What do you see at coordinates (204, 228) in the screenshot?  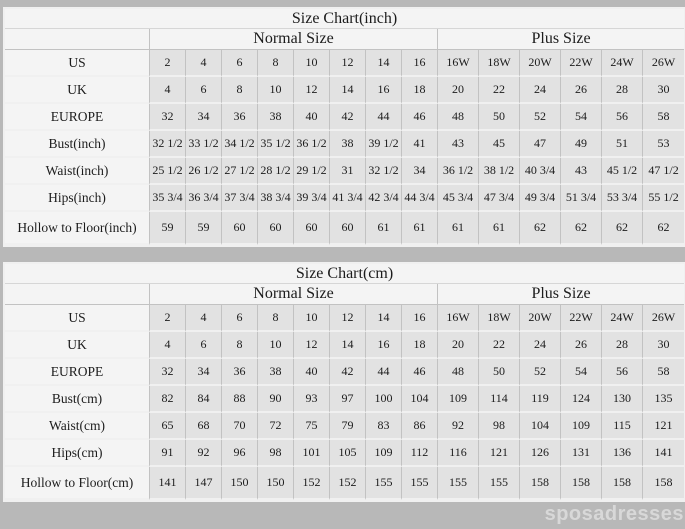 I see `value-cell: 59` at bounding box center [204, 228].